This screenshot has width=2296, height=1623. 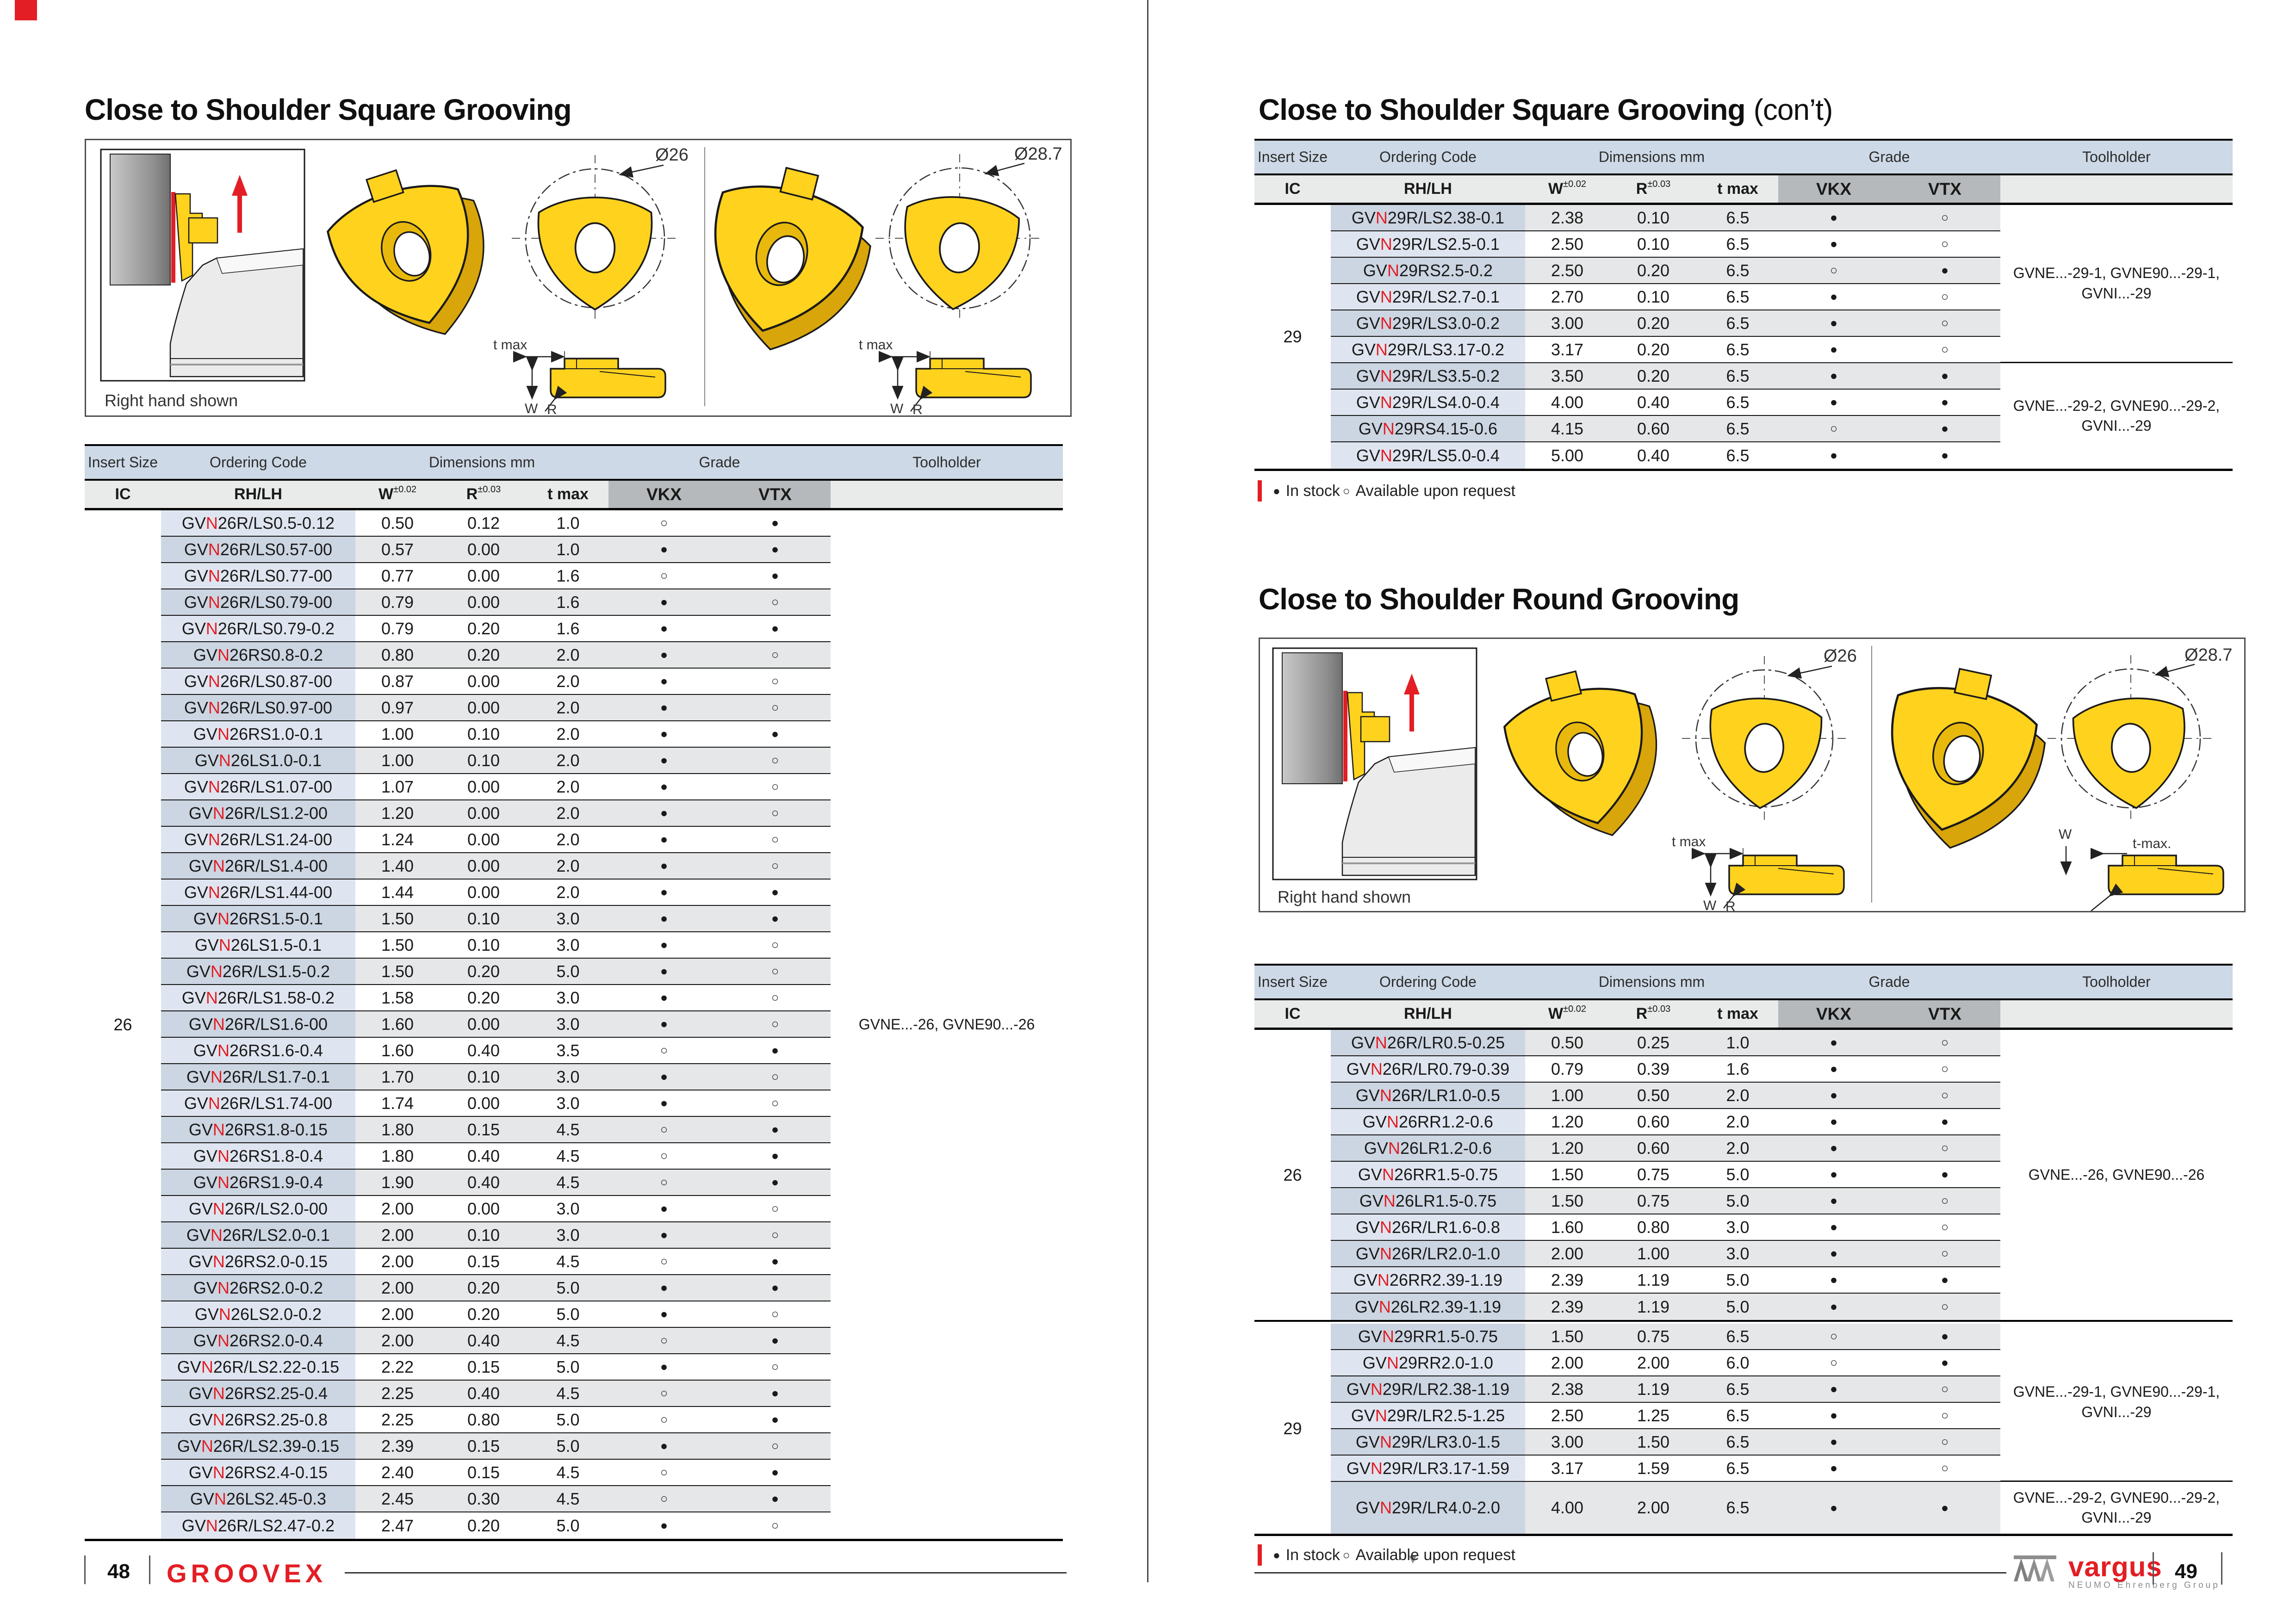 I want to click on dimension-tmax: 1.6, so click(x=568, y=576).